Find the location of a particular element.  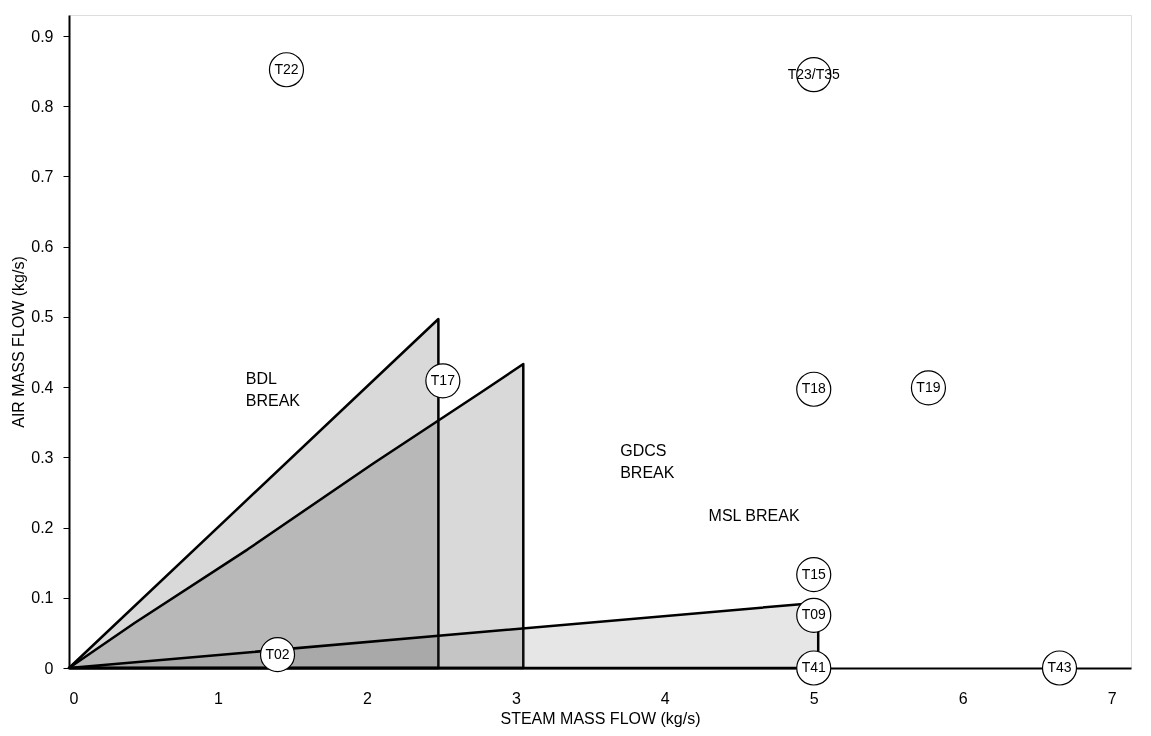

x-tick-label: 7 is located at coordinates (1112, 698).